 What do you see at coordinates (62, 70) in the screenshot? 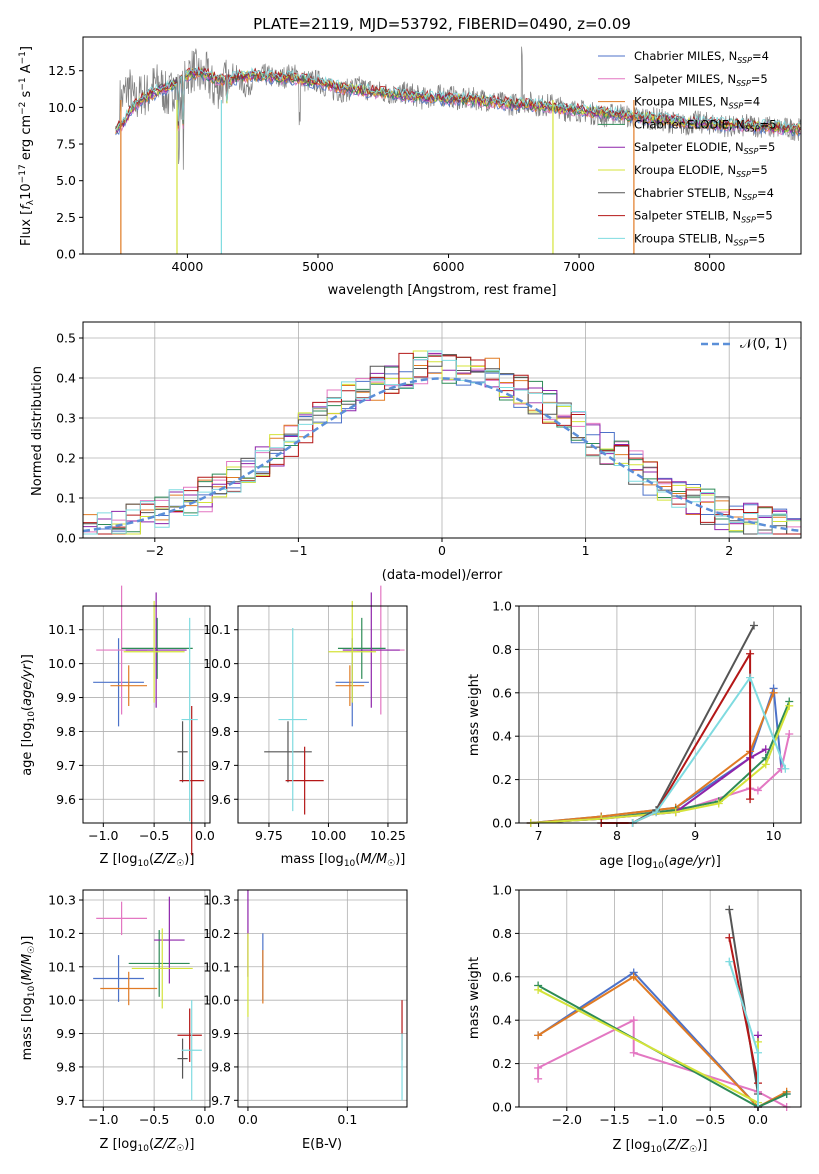
I see `y-tick-label: 12.5` at bounding box center [62, 70].